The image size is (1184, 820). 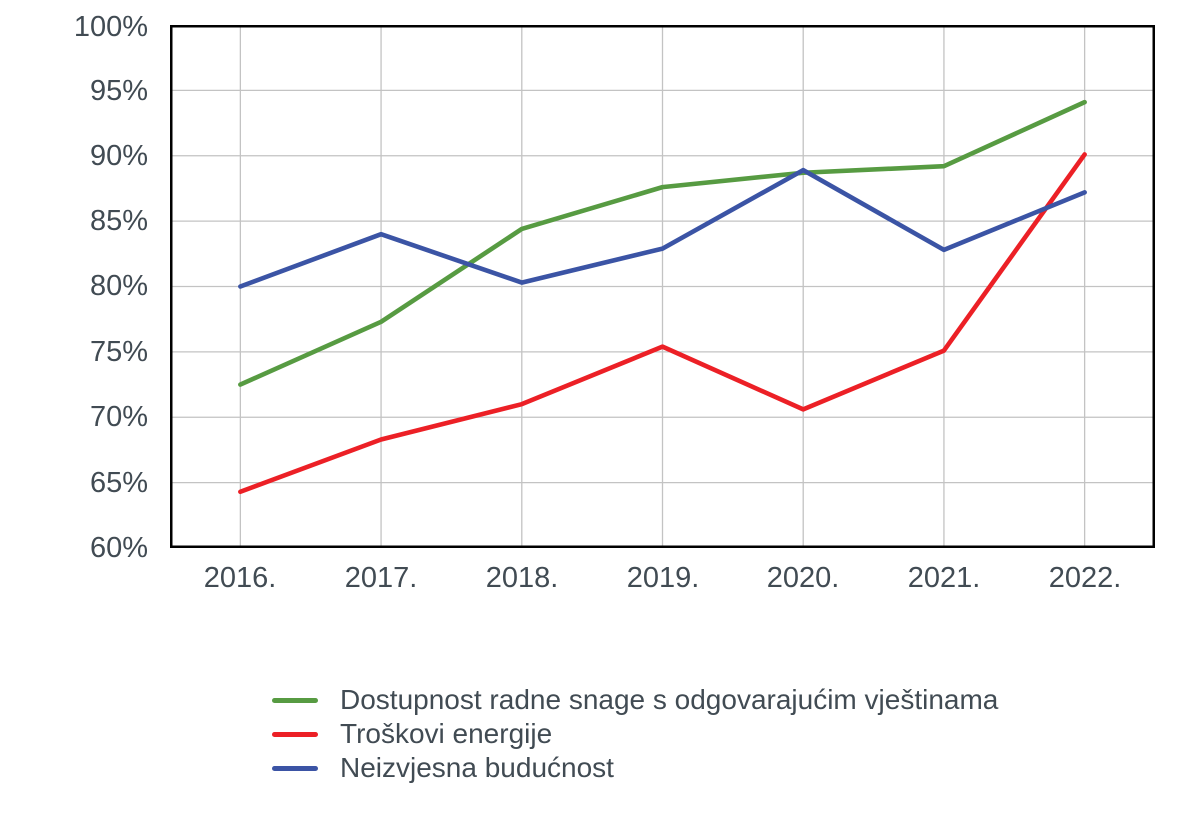 I want to click on y-tick-label: 75%, so click(x=118, y=352).